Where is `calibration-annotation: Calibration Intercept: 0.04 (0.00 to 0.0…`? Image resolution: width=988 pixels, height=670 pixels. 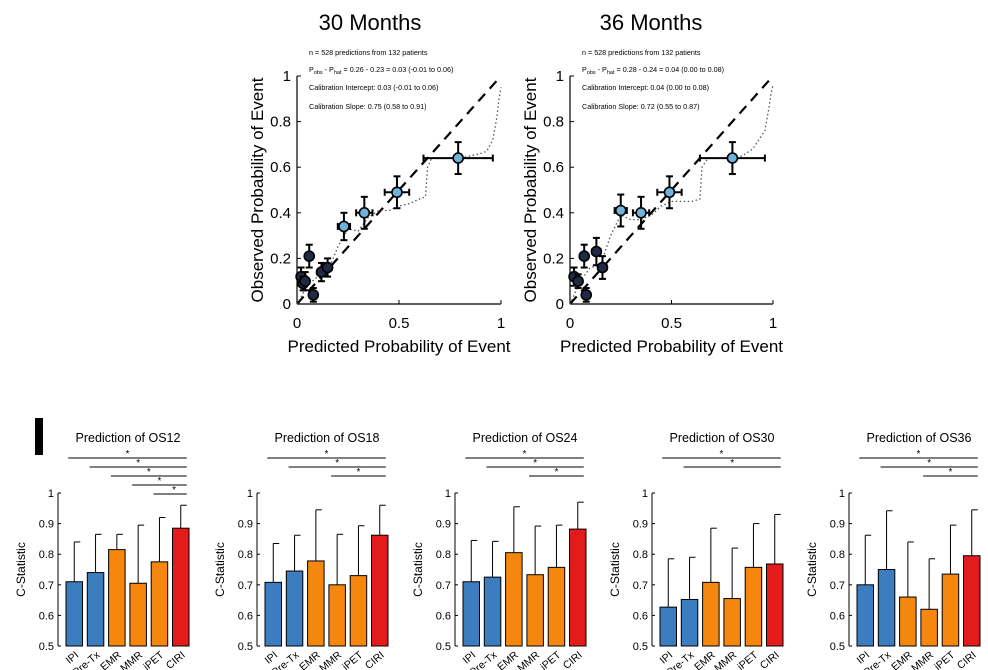
calibration-annotation: Calibration Intercept: 0.04 (0.00 to 0.0… is located at coordinates (645, 87).